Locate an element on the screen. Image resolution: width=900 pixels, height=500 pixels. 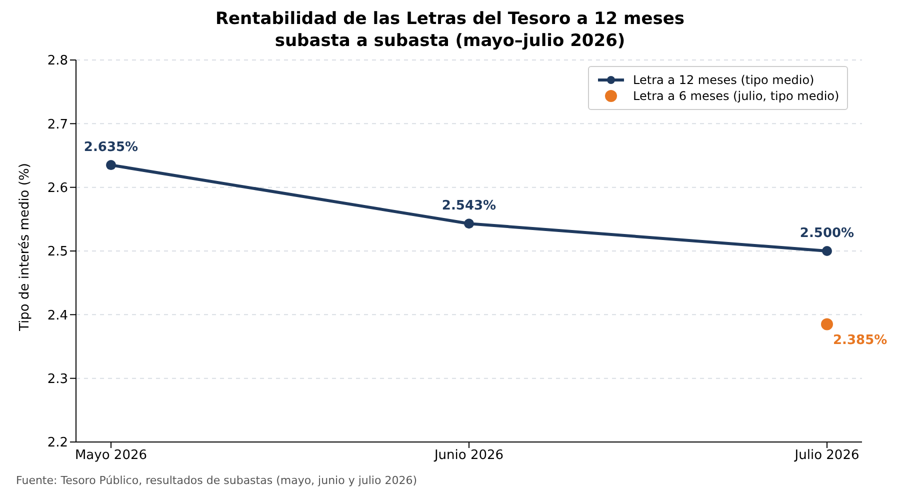
x-tick-label: Junio 2026 is located at coordinates (468, 456).